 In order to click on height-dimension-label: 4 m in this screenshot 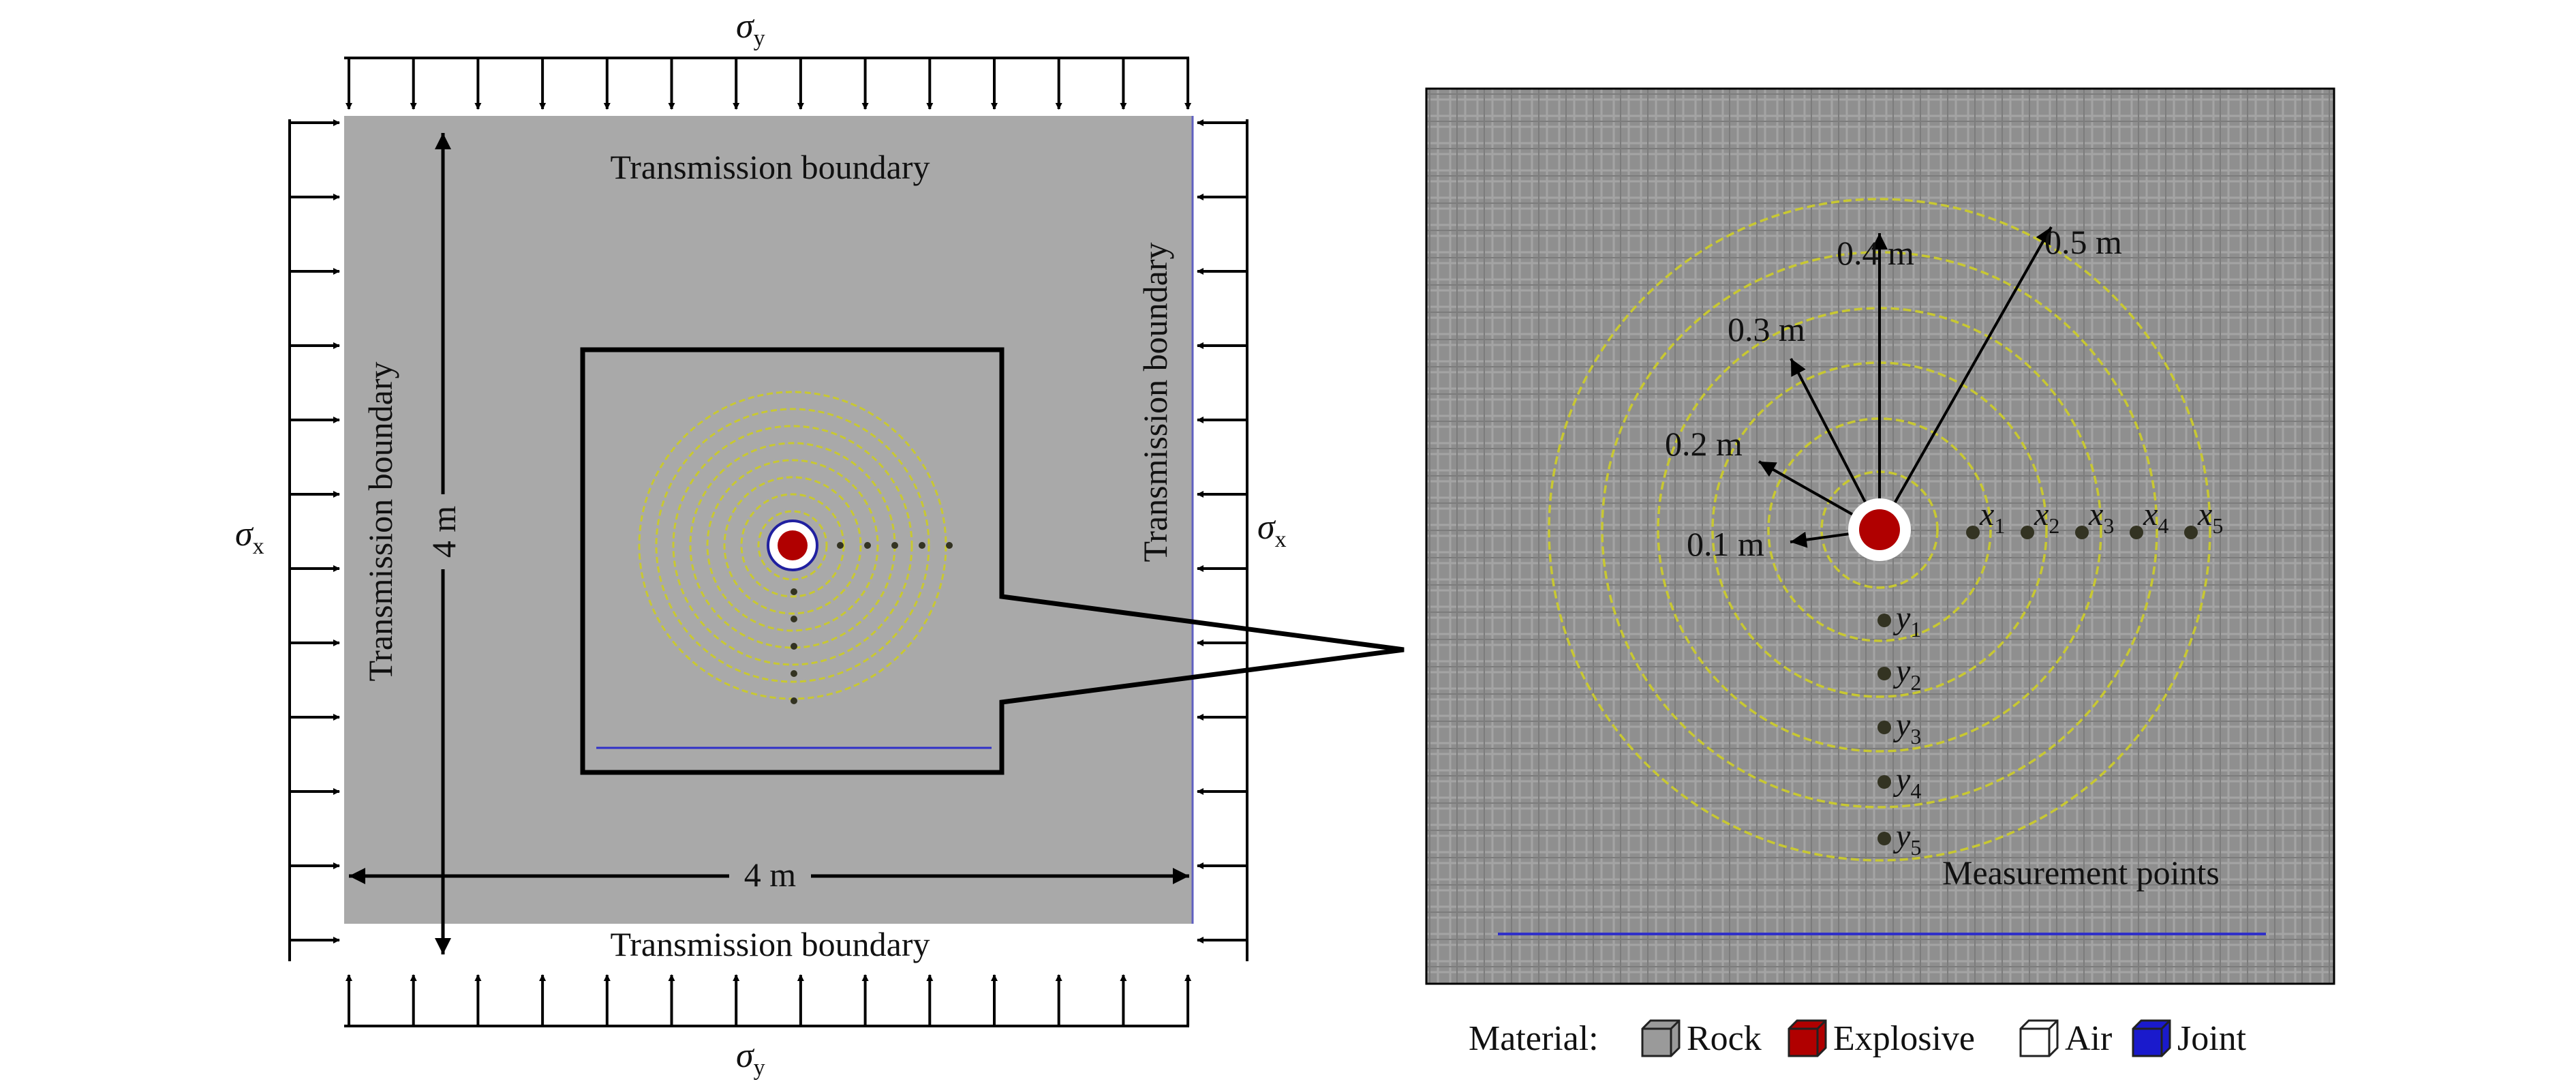, I will do `click(444, 532)`.